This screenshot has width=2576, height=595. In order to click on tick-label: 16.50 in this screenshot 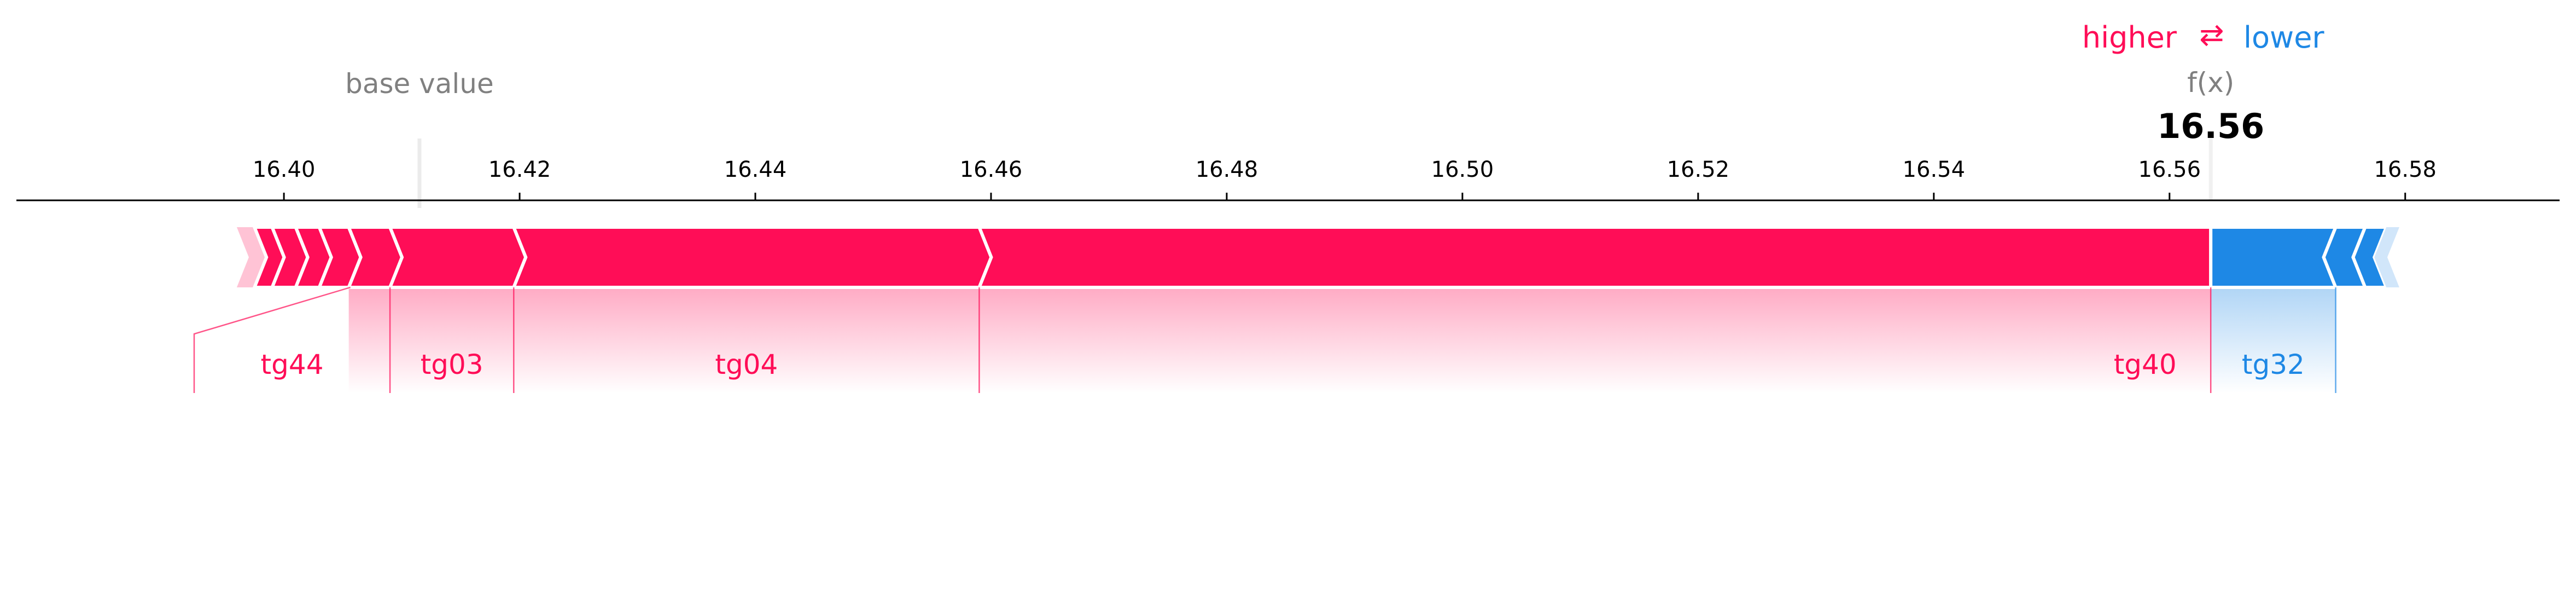, I will do `click(1462, 169)`.